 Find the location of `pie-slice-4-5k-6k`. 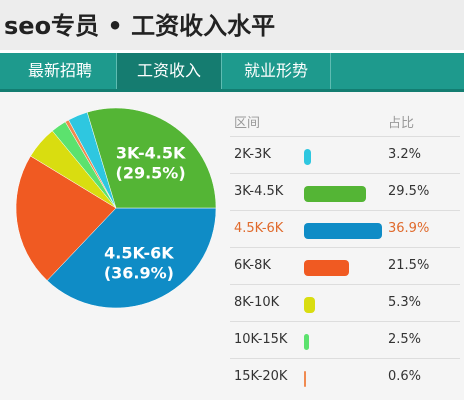

pie-slice-4-5k-6k is located at coordinates (131, 258).